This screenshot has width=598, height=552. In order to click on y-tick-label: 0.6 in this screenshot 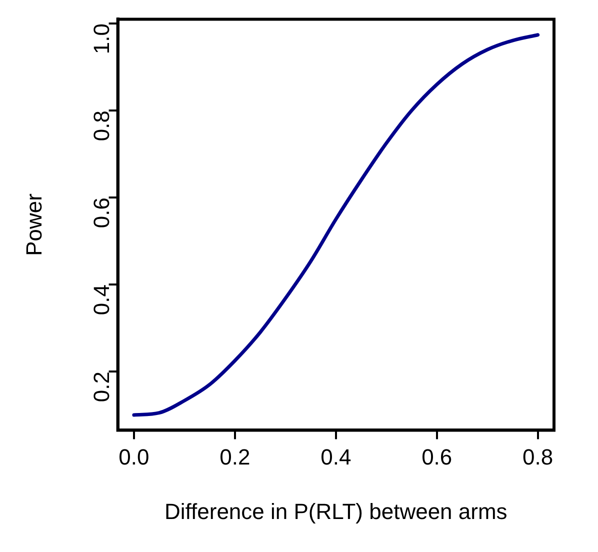, I will do `click(101, 213)`.